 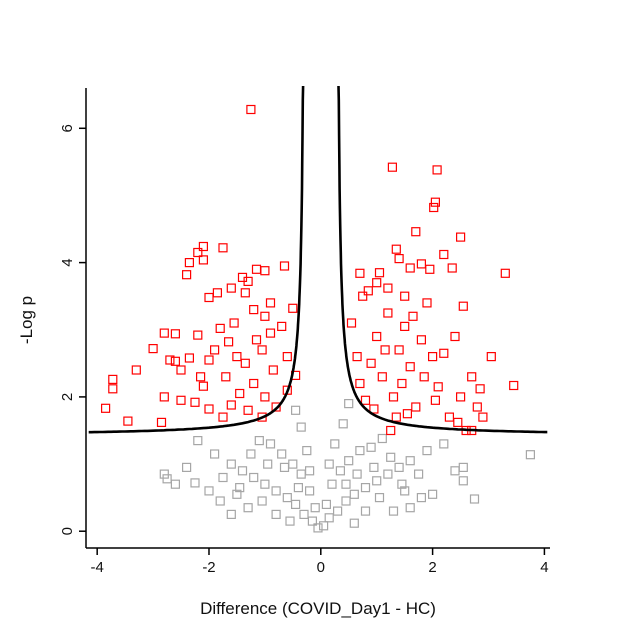 What do you see at coordinates (321, 567) in the screenshot?
I see `x-tick-label: 0` at bounding box center [321, 567].